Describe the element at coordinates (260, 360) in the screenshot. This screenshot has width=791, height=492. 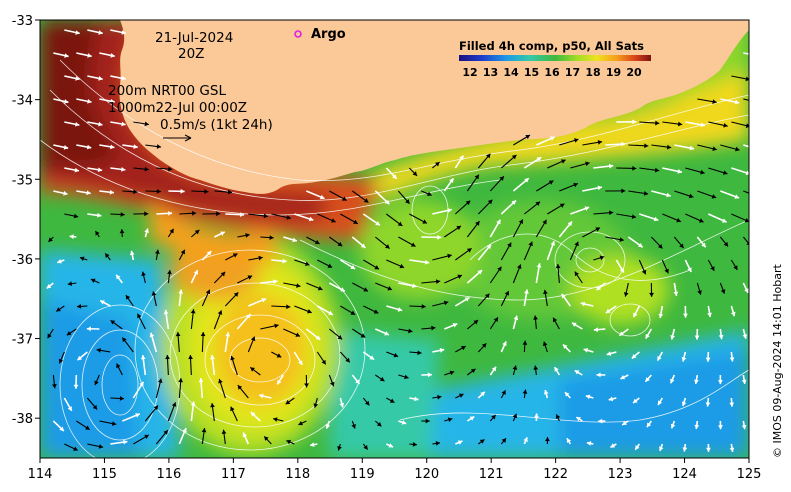
I see `streamline-contour` at that location.